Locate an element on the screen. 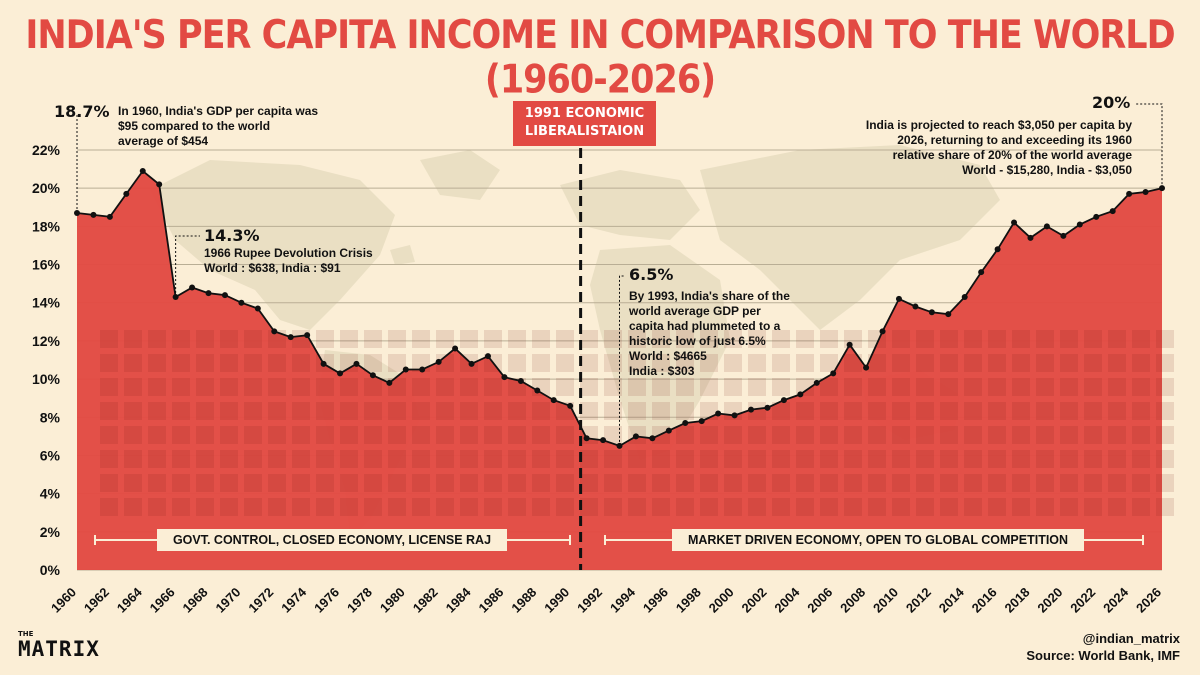 The height and width of the screenshot is (675, 1200). annotation-1993-line: historic low of just 6.5% is located at coordinates (697, 341).